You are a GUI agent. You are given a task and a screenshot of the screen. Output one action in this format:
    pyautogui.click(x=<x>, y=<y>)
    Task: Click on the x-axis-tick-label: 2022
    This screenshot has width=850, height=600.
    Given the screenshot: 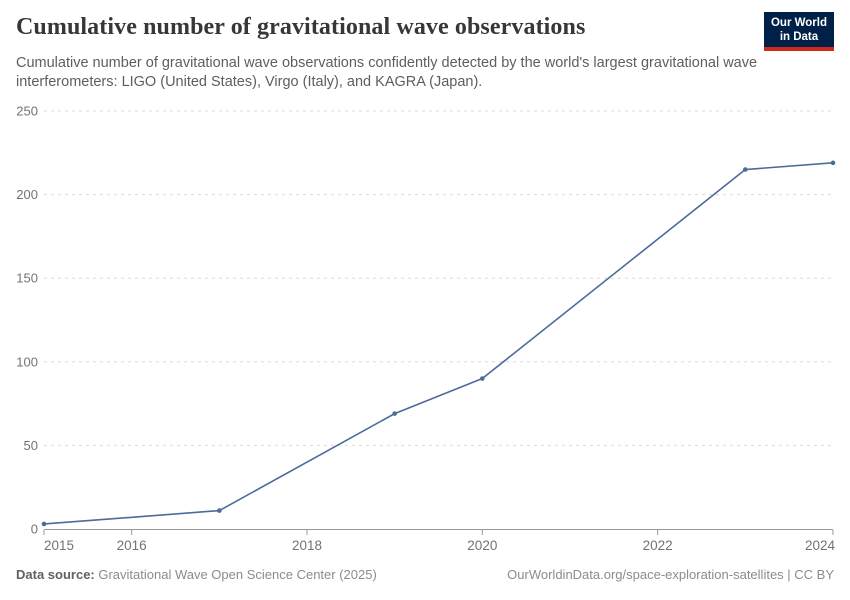 What is the action you would take?
    pyautogui.click(x=658, y=545)
    